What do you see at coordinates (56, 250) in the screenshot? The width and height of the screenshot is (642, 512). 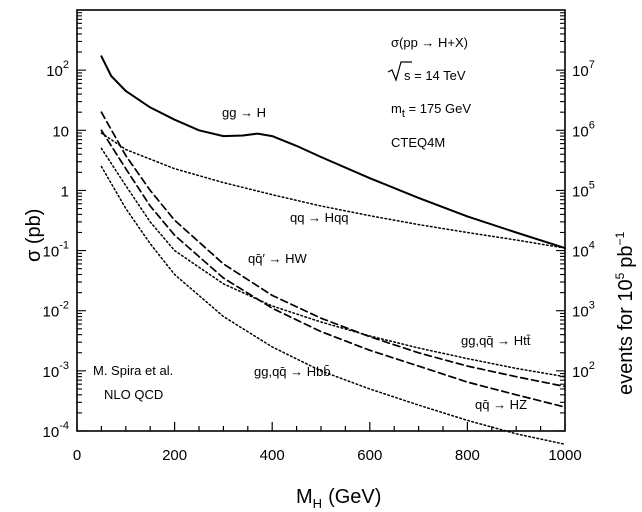 I see `y-tick-label: 10⁻¹` at bounding box center [56, 250].